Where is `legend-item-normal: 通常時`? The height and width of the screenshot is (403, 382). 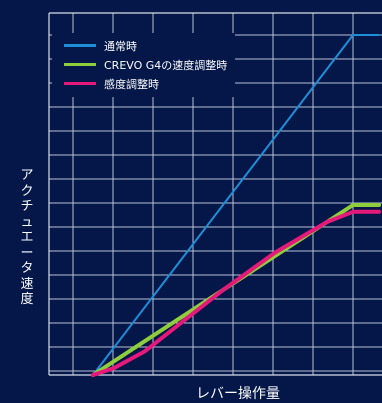
legend-item-normal: 通常時 is located at coordinates (145, 45).